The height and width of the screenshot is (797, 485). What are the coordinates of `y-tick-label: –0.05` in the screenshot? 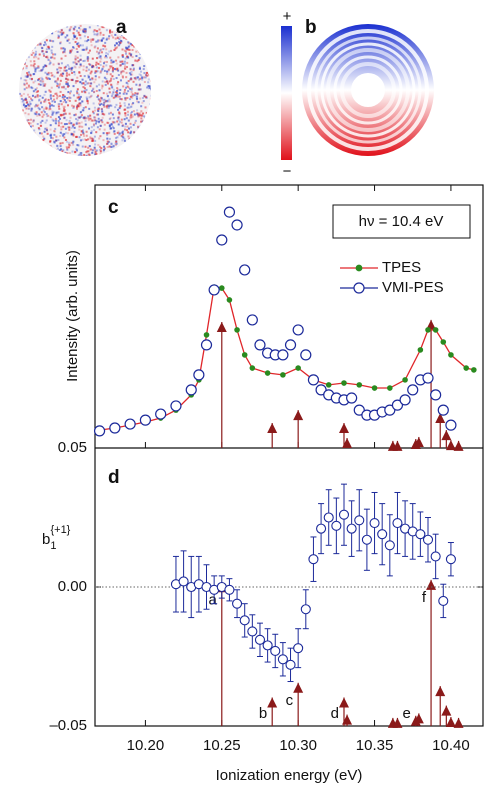 It's located at (68, 725).